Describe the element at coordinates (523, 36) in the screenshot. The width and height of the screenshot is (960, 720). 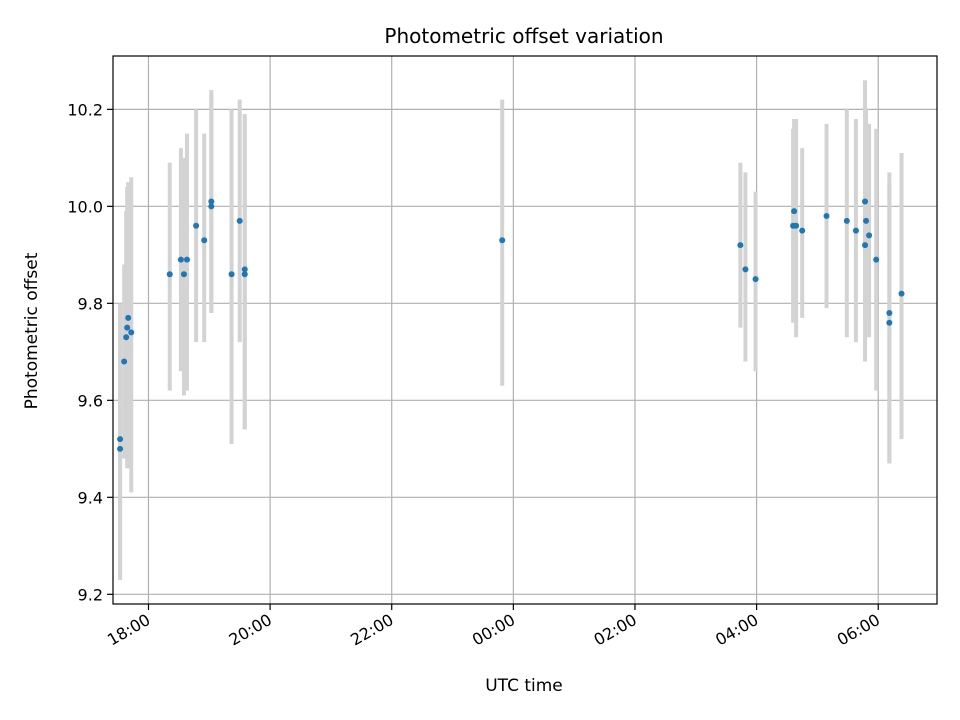
I see `chart-title: Photometric offset variation` at that location.